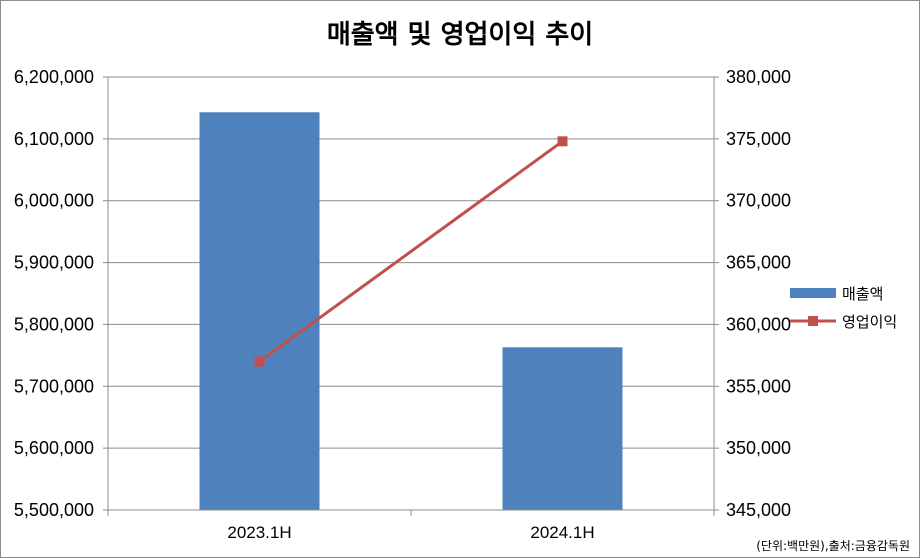 Image resolution: width=920 pixels, height=558 pixels. Describe the element at coordinates (259, 532) in the screenshot. I see `category-label: 2023.1H` at that location.